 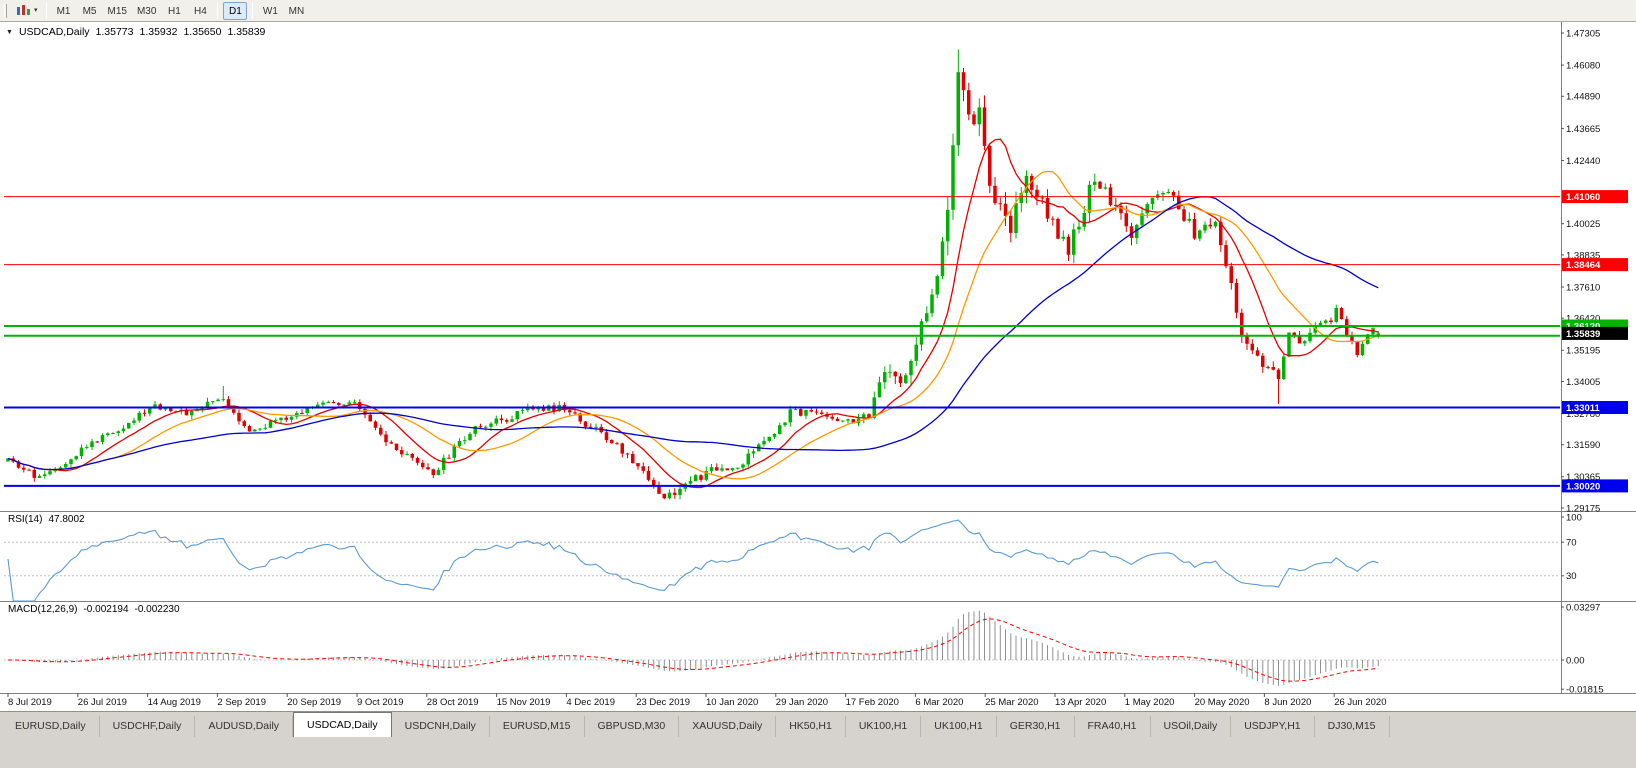 I want to click on chart-tab-usdchf-daily: USDCHF,Daily, so click(x=148, y=726).